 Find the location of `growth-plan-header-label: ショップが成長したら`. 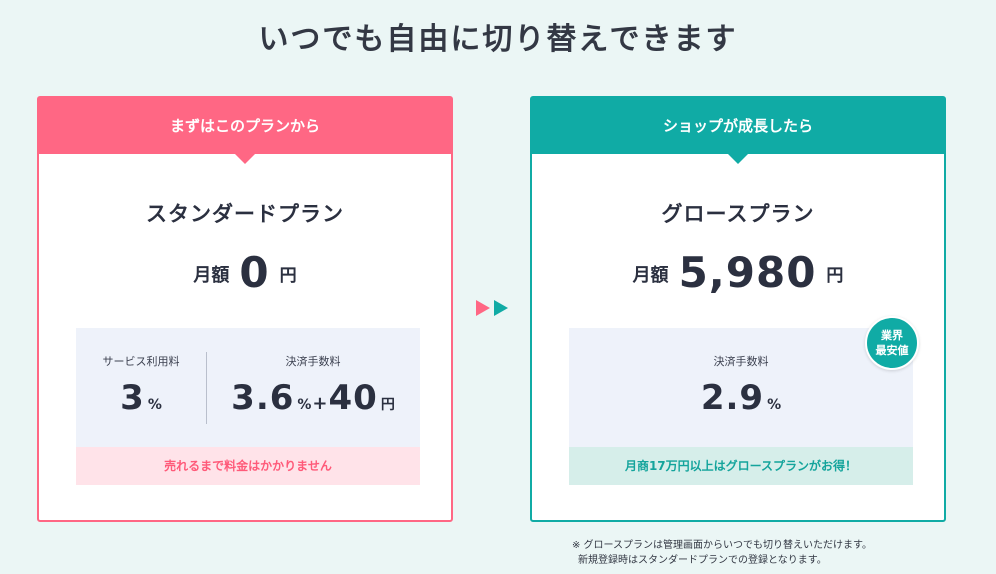

growth-plan-header-label: ショップが成長したら is located at coordinates (737, 126).